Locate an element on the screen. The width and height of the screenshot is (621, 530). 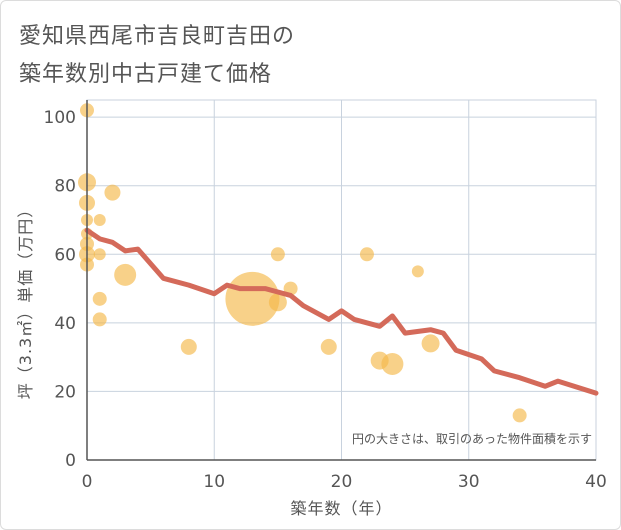
y-tick-label: 20 is located at coordinates (65, 392).